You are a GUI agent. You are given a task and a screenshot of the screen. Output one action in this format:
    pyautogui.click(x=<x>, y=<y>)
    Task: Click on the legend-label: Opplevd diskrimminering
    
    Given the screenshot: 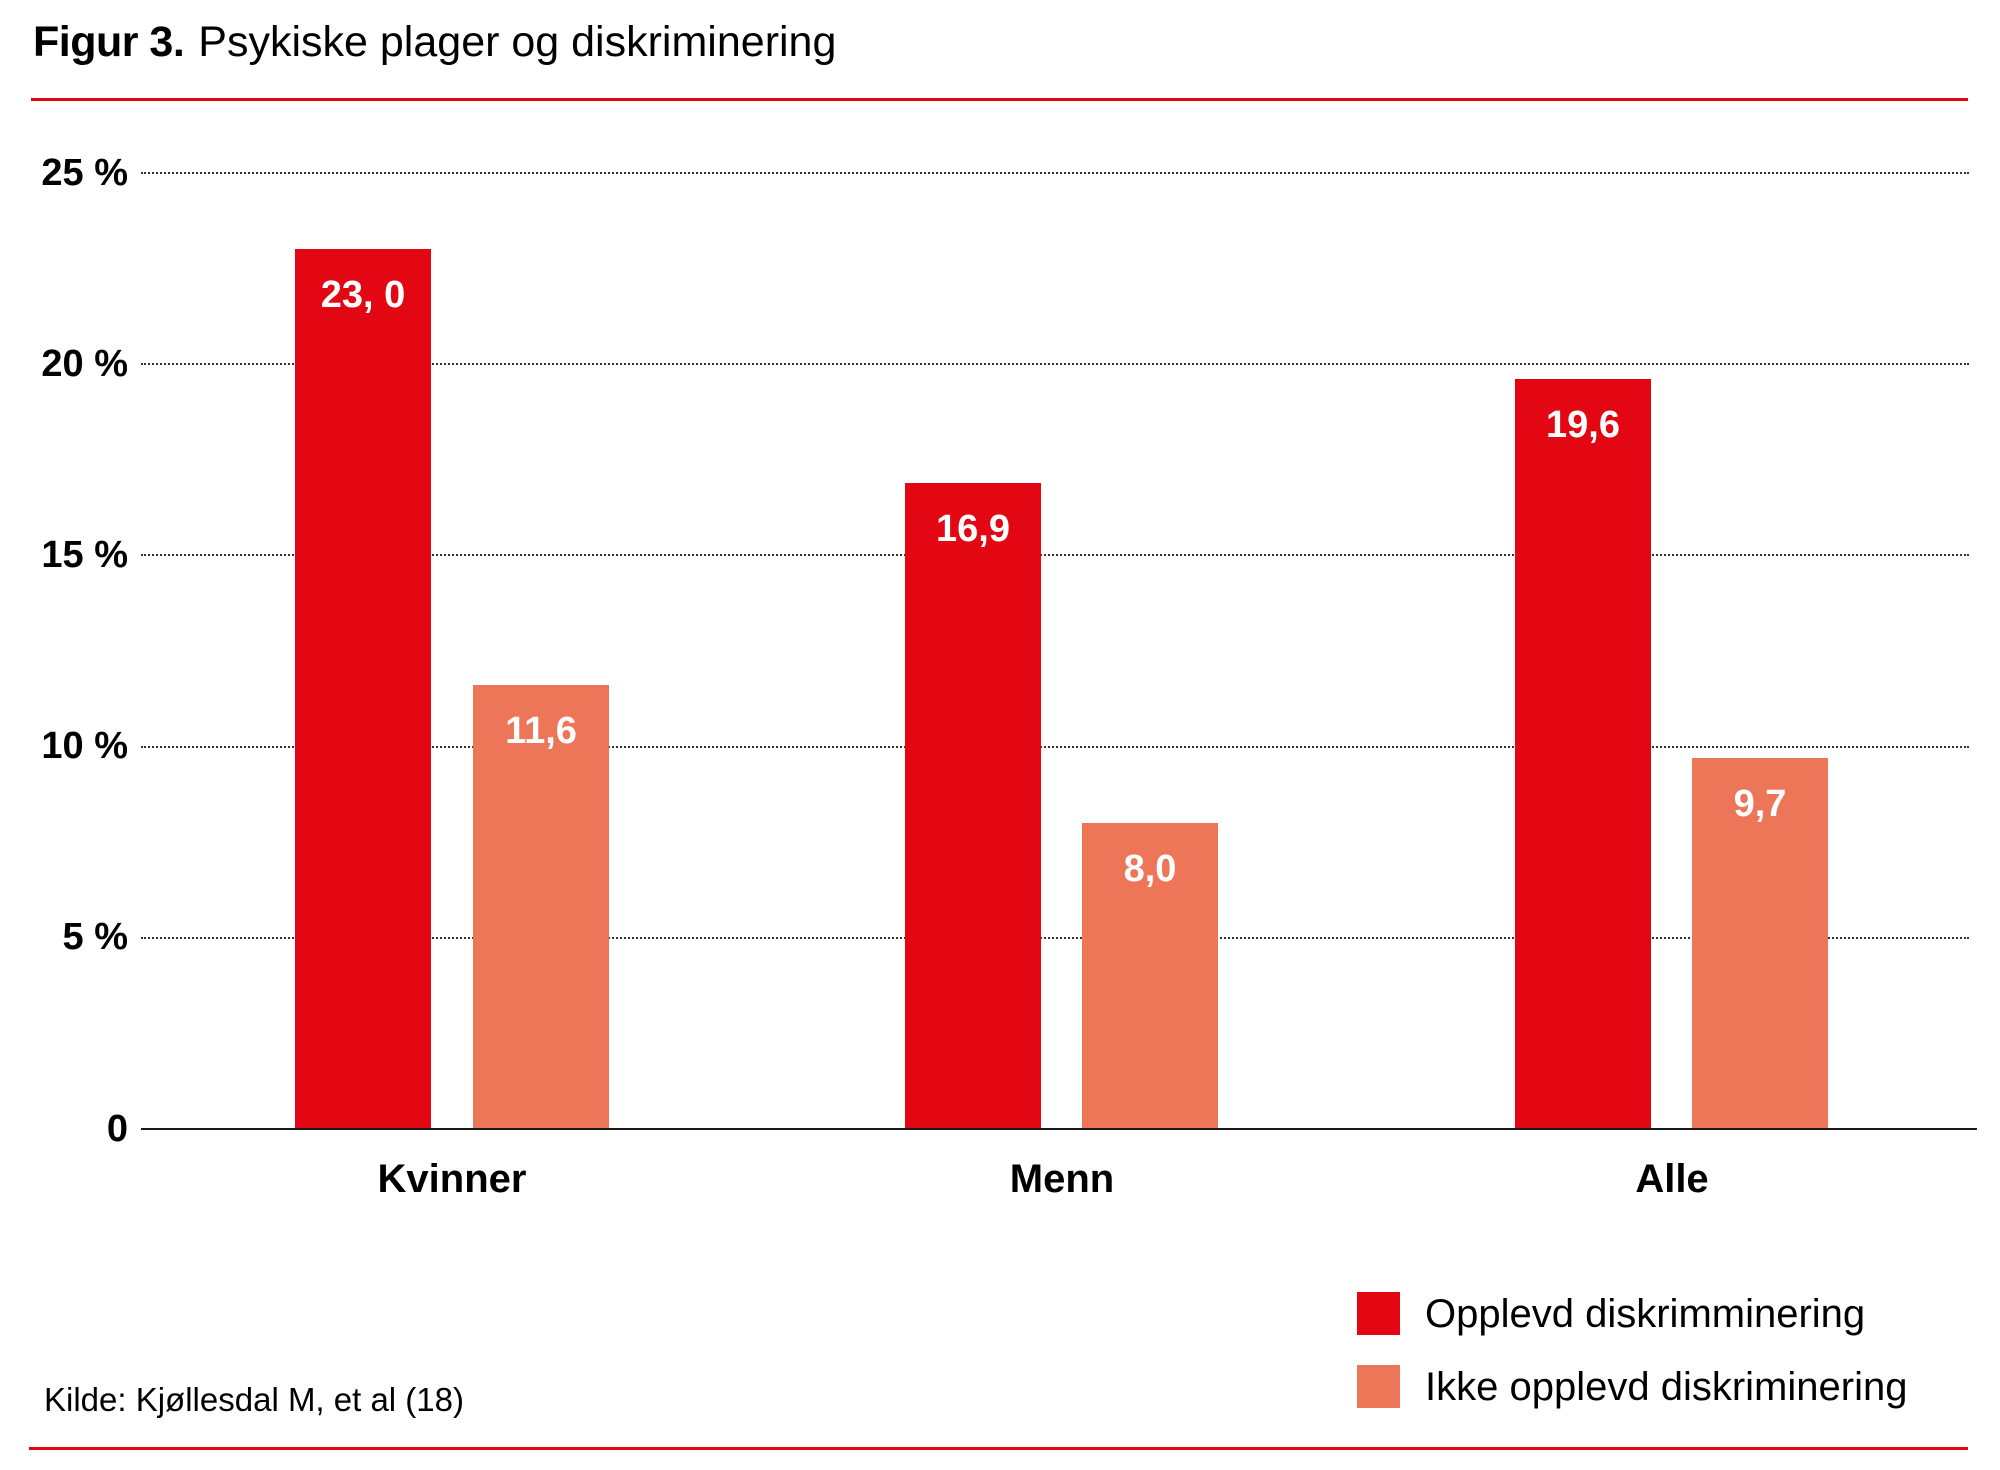 What is the action you would take?
    pyautogui.click(x=1645, y=1314)
    